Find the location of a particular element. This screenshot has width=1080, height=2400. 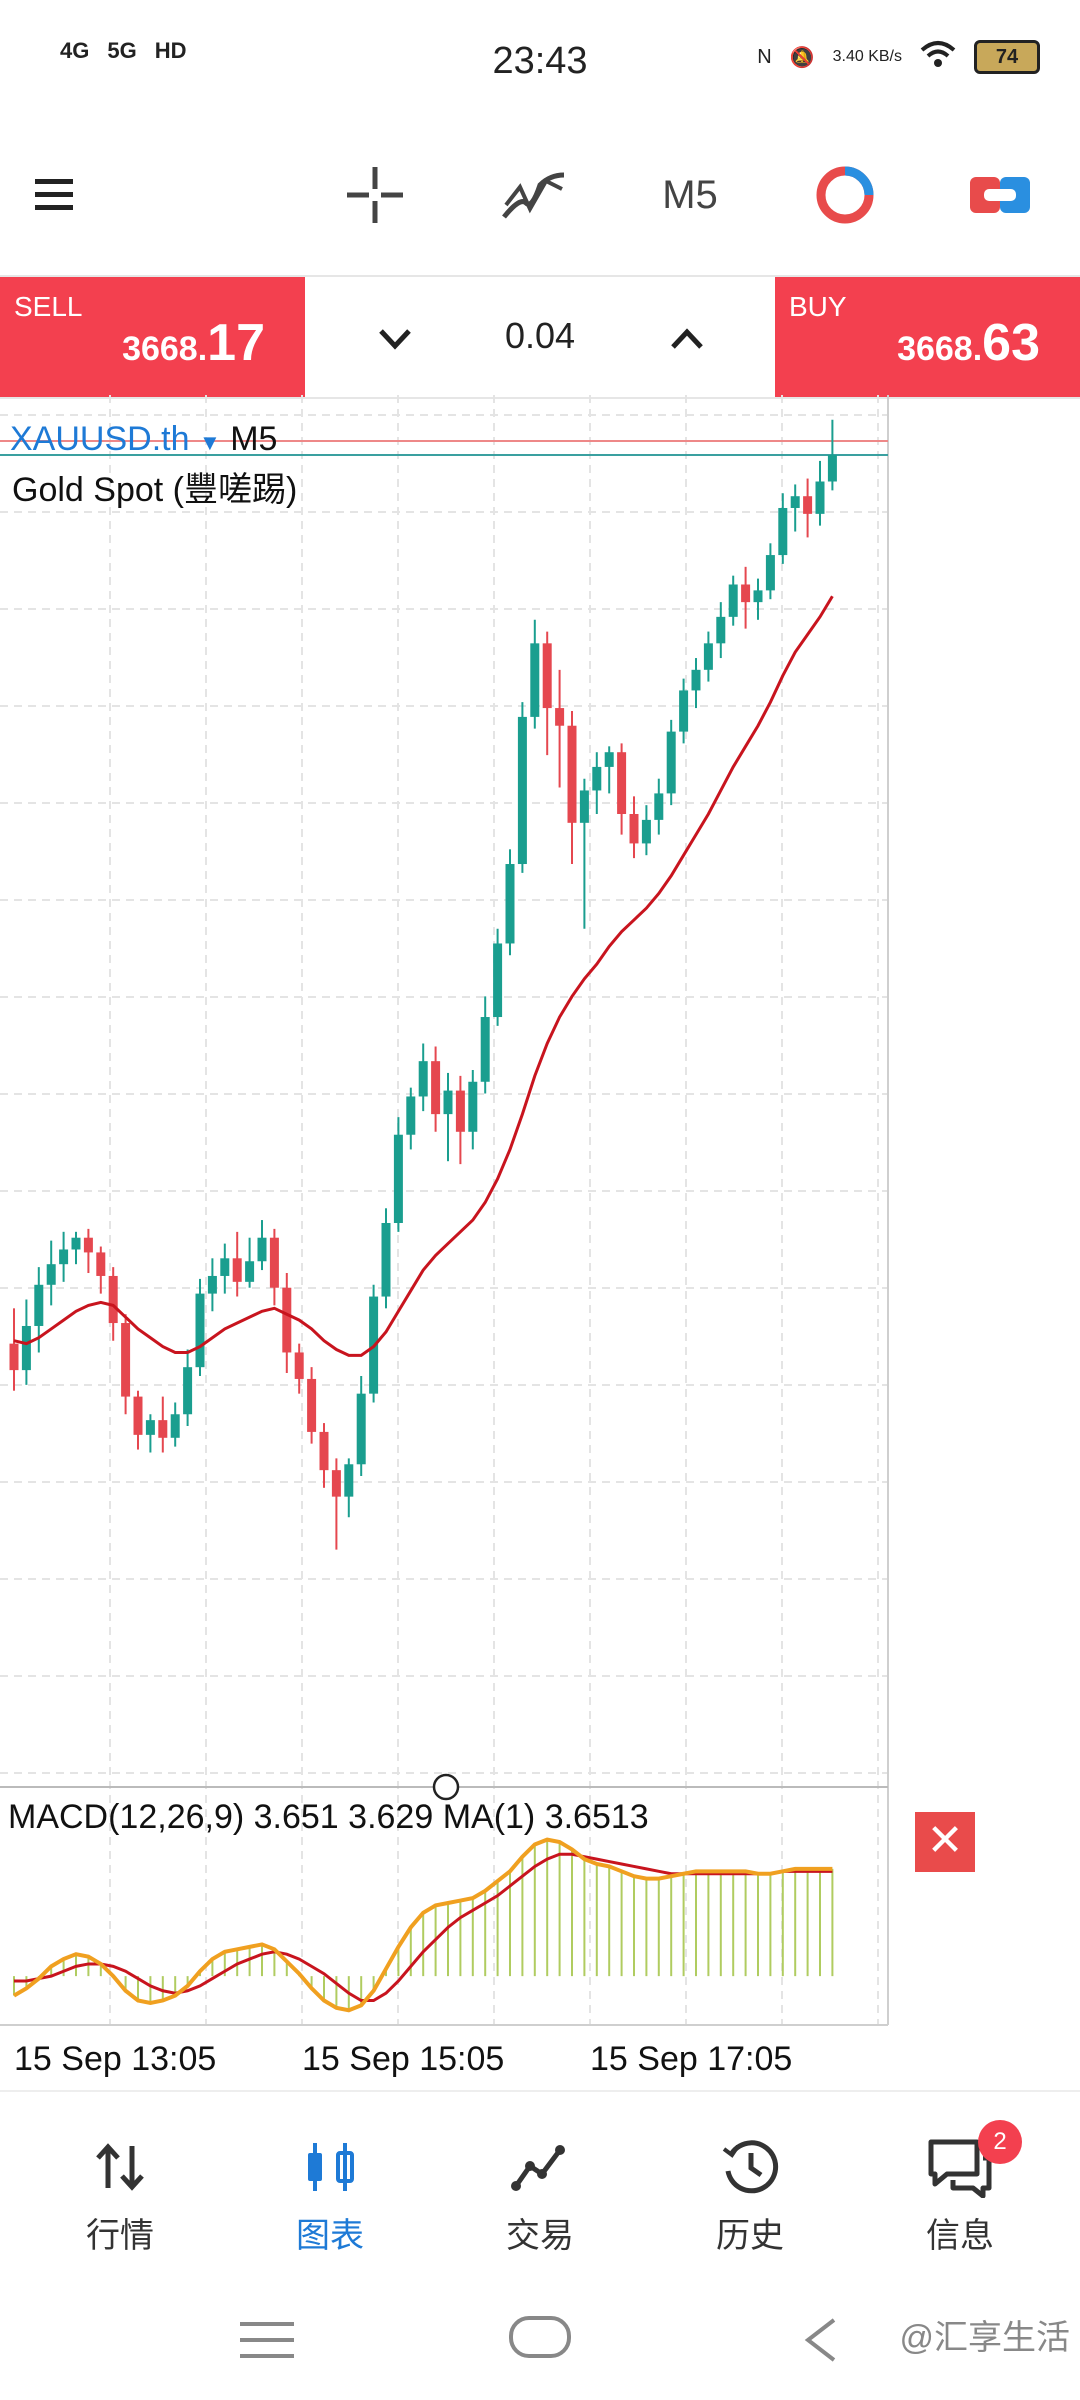

sell-label: SELL is located at coordinates (48, 306).